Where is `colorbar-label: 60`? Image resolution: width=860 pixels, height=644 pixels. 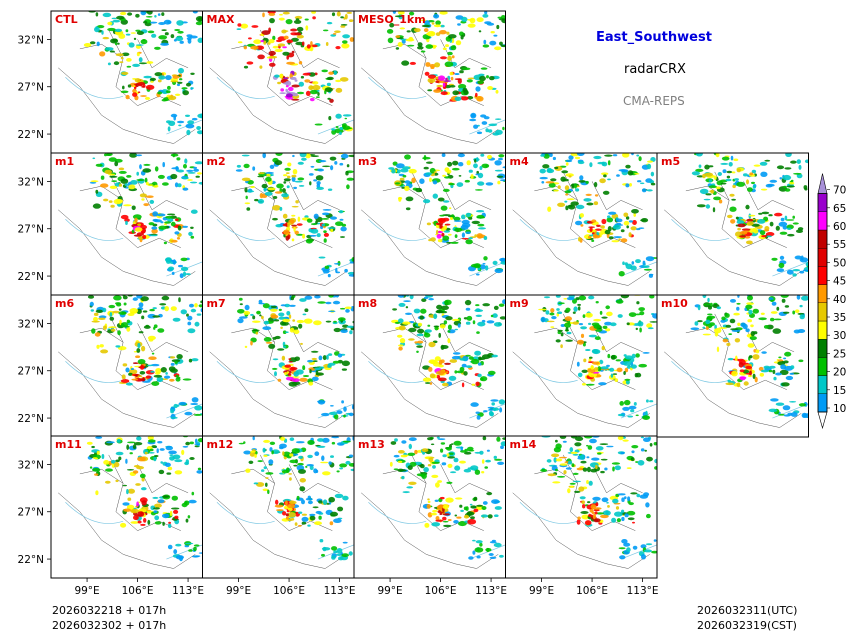 colorbar-label: 60 is located at coordinates (839, 227).